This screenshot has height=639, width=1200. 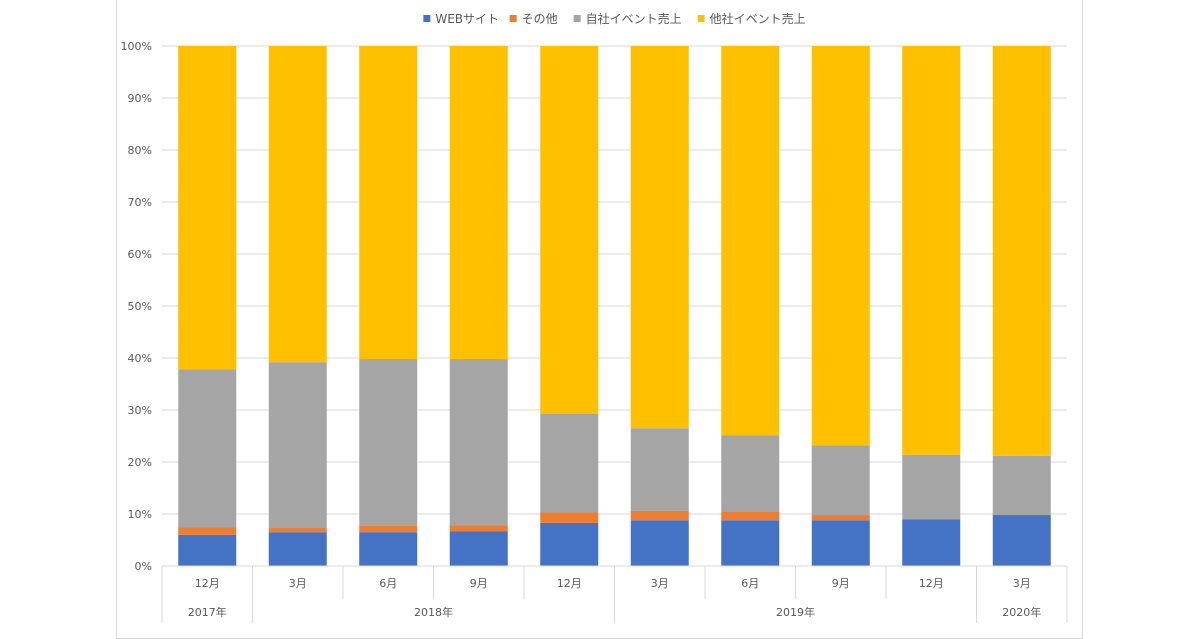 I want to click on year-group-label: 2020年, so click(x=1021, y=612).